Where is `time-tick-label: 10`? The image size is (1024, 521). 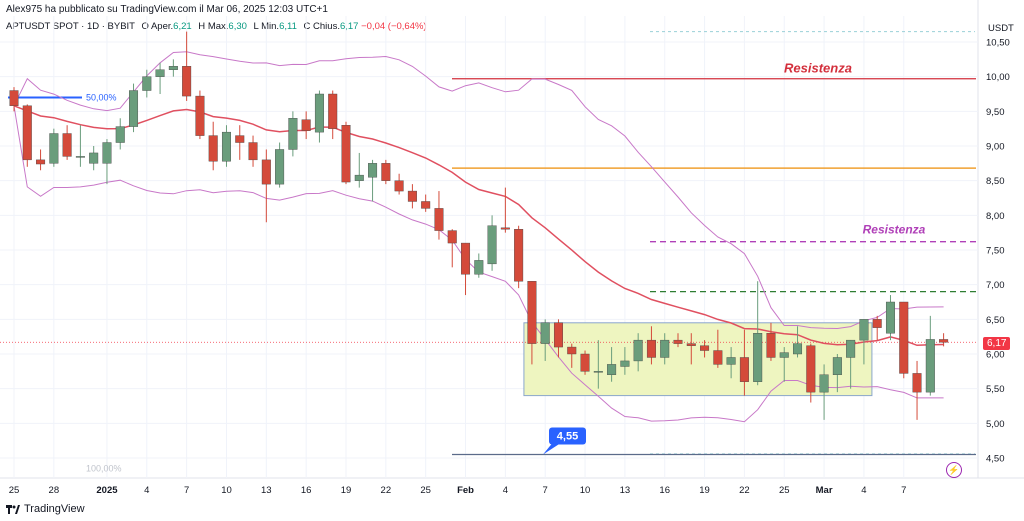
time-tick-label: 10 is located at coordinates (226, 490).